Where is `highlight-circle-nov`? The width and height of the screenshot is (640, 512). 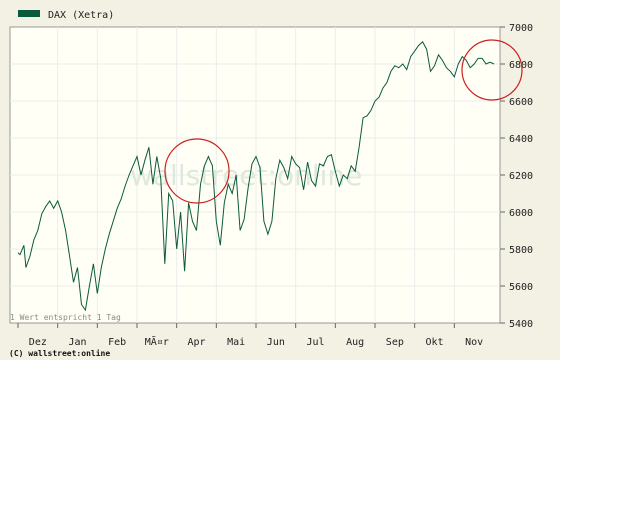
highlight-circle-nov is located at coordinates (492, 70).